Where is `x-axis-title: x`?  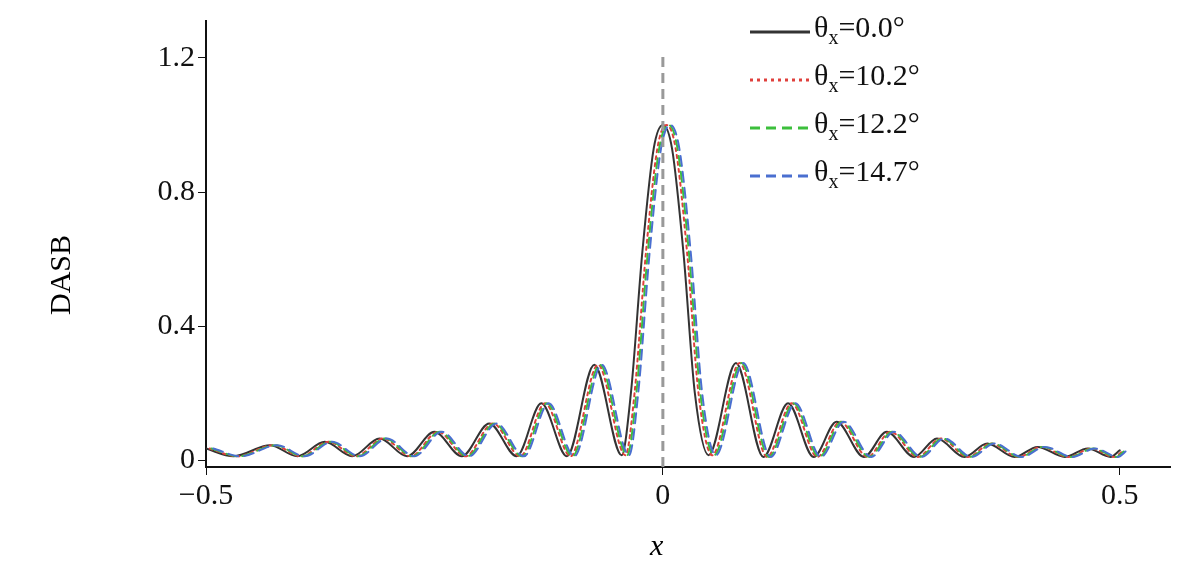
x-axis-title: x is located at coordinates (657, 545).